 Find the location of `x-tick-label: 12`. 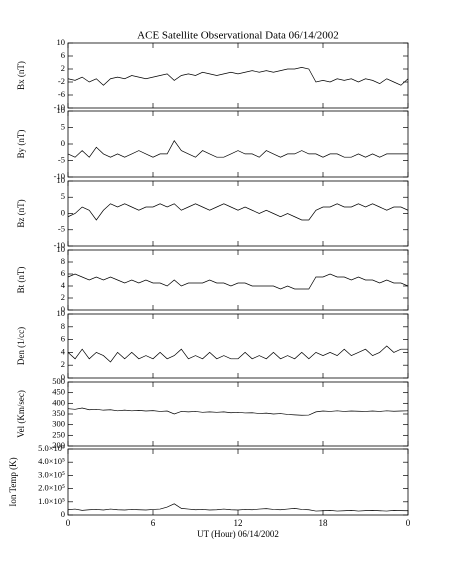

x-tick-label: 12 is located at coordinates (238, 523).